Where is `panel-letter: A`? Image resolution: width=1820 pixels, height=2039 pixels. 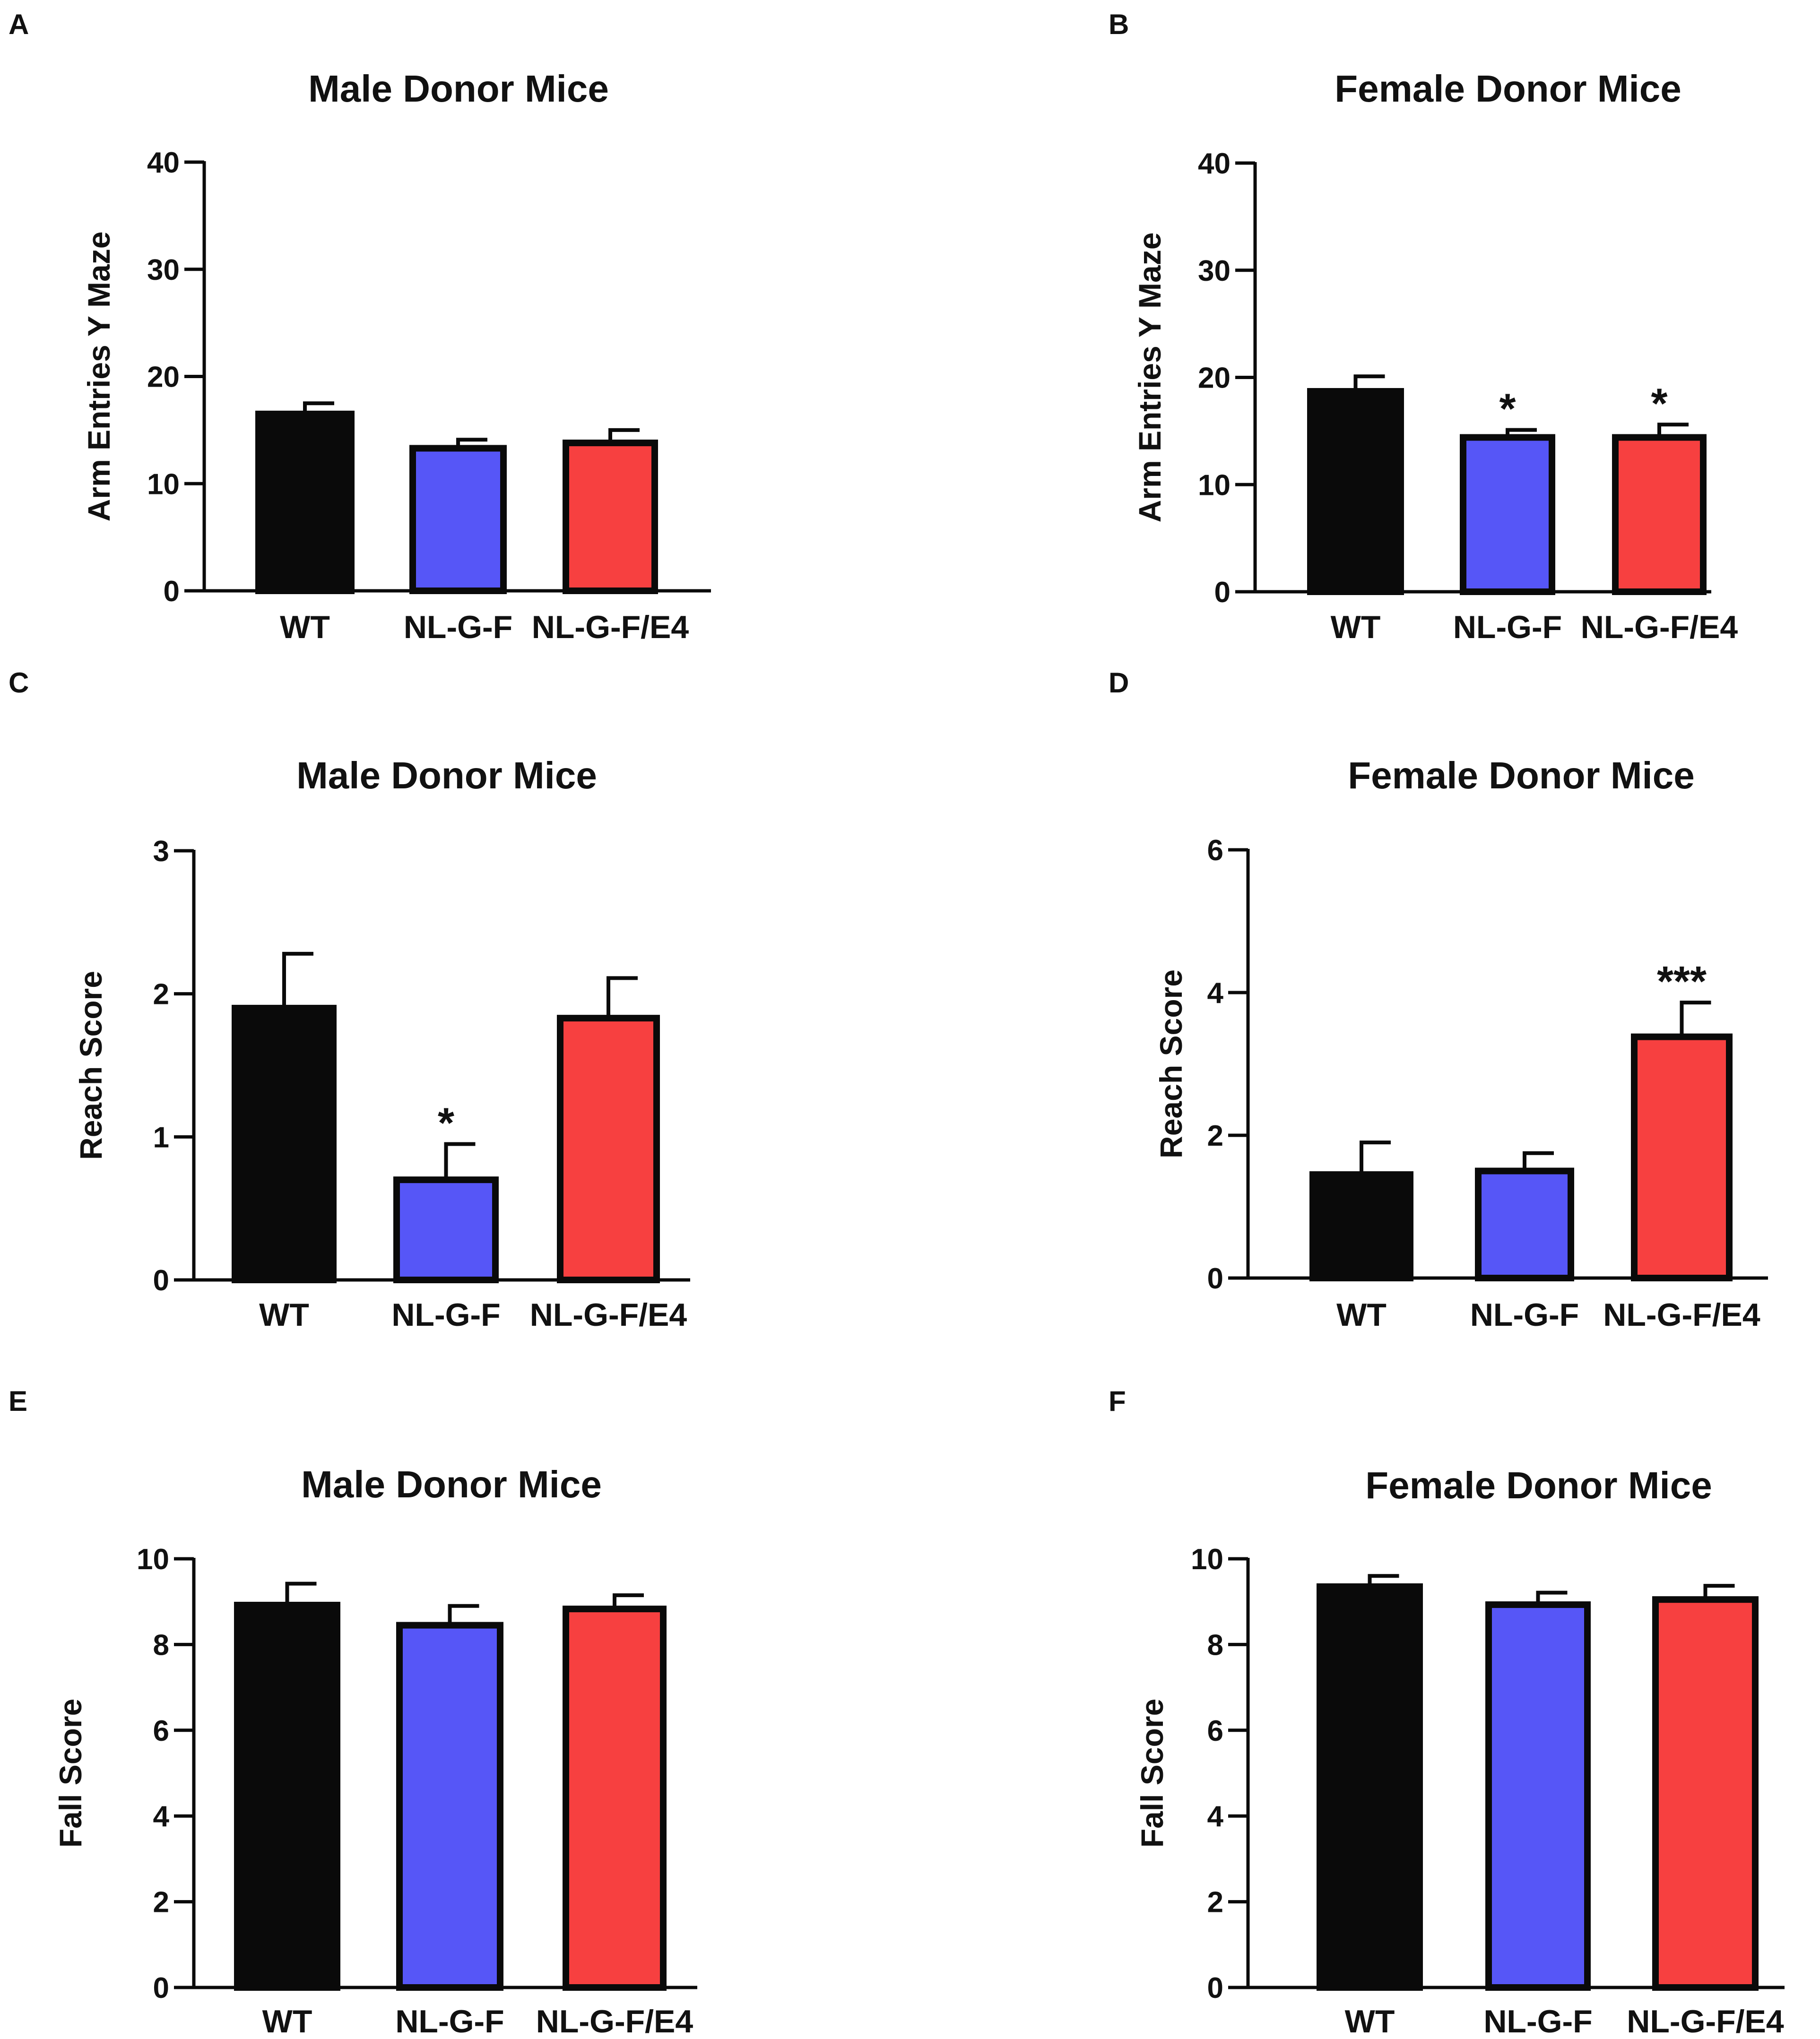
panel-letter: A is located at coordinates (19, 24).